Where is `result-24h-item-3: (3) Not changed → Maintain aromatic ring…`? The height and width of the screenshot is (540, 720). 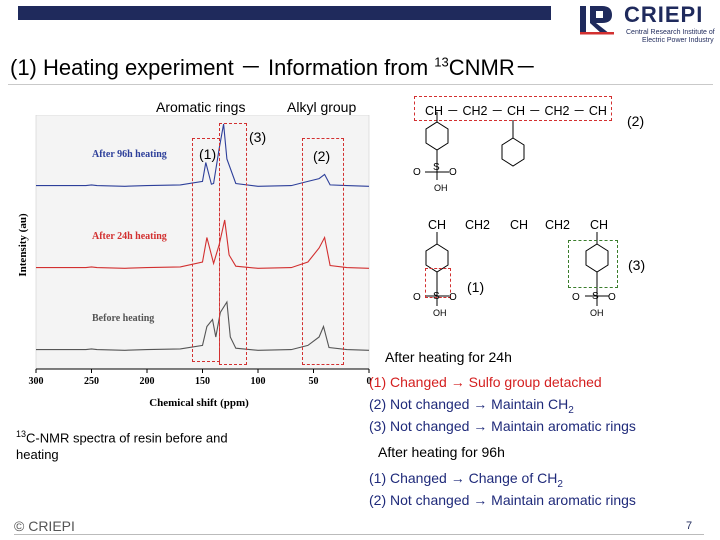 result-24h-item-3: (3) Not changed → Maintain aromatic ring… is located at coordinates (502, 426).